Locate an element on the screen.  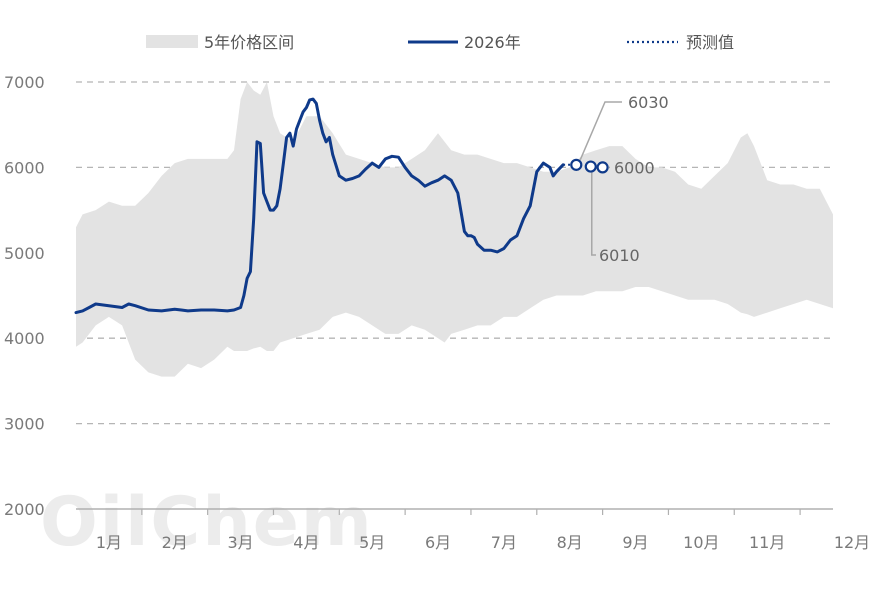
callout-layer: 6030 6000 6010 is located at coordinates (624, 179).